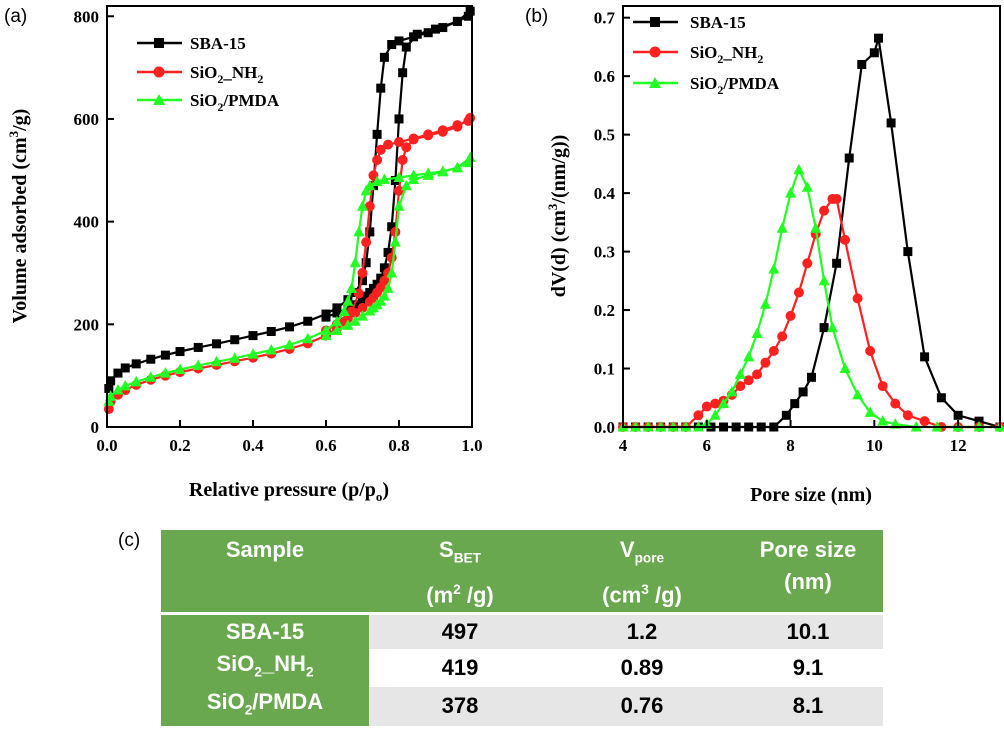  Describe the element at coordinates (604, 135) in the screenshot. I see `y-tick-label: 0.5` at that location.